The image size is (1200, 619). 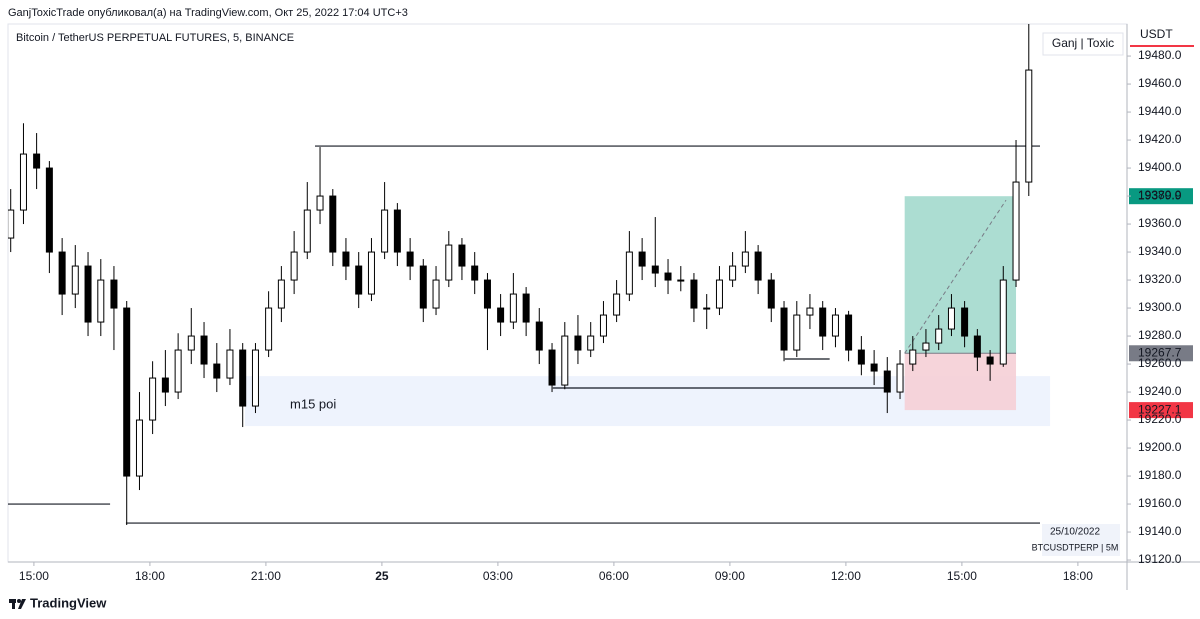 What do you see at coordinates (614, 576) in the screenshot?
I see `x-tick-label: 06:00` at bounding box center [614, 576].